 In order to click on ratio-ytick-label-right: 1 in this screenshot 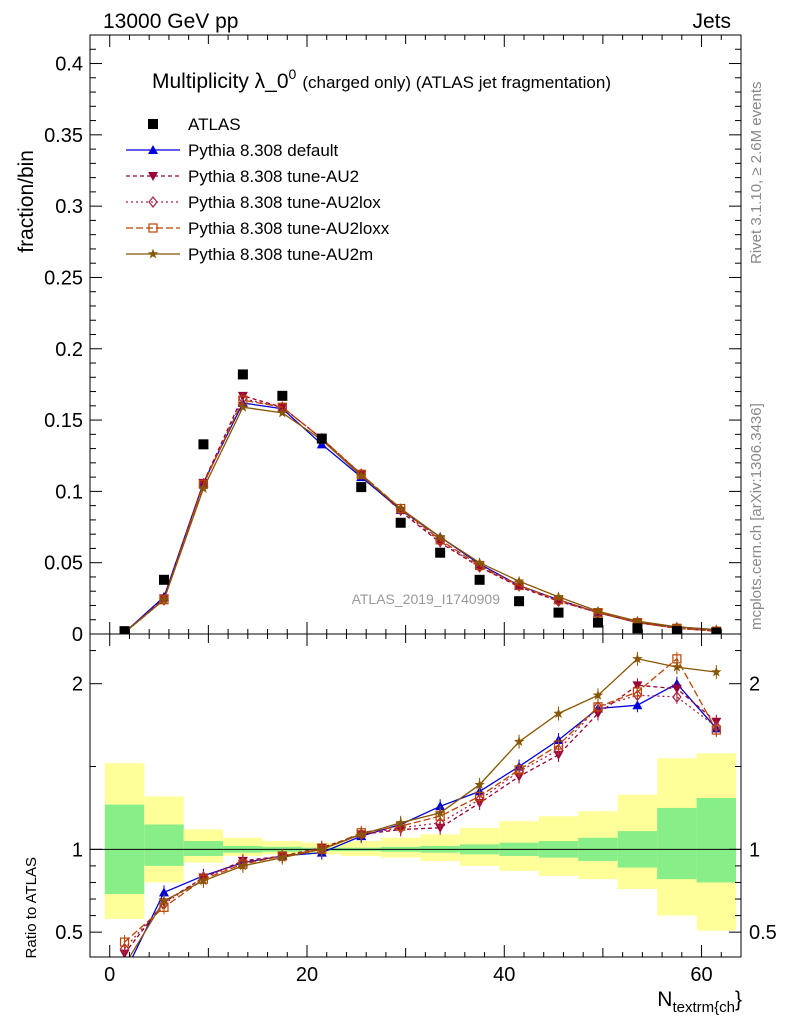, I will do `click(754, 850)`.